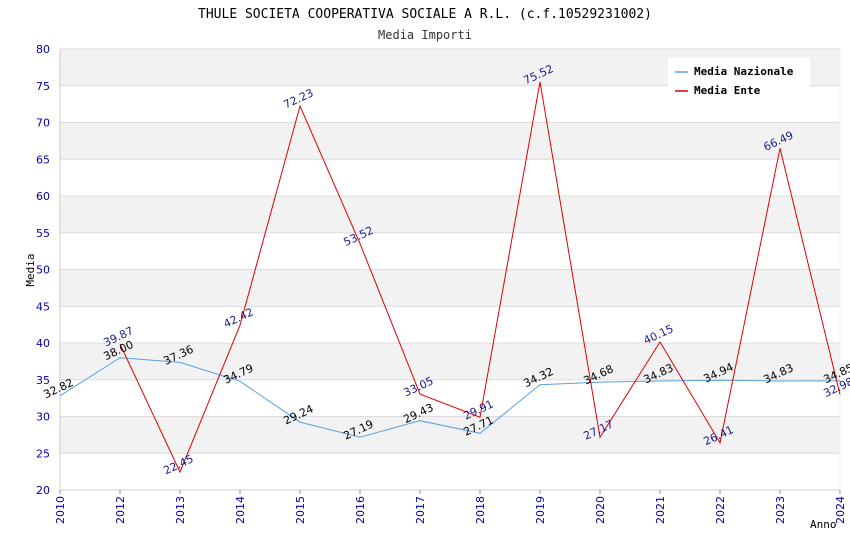  What do you see at coordinates (300, 510) in the screenshot?
I see `x-tick-label: 2015` at bounding box center [300, 510].